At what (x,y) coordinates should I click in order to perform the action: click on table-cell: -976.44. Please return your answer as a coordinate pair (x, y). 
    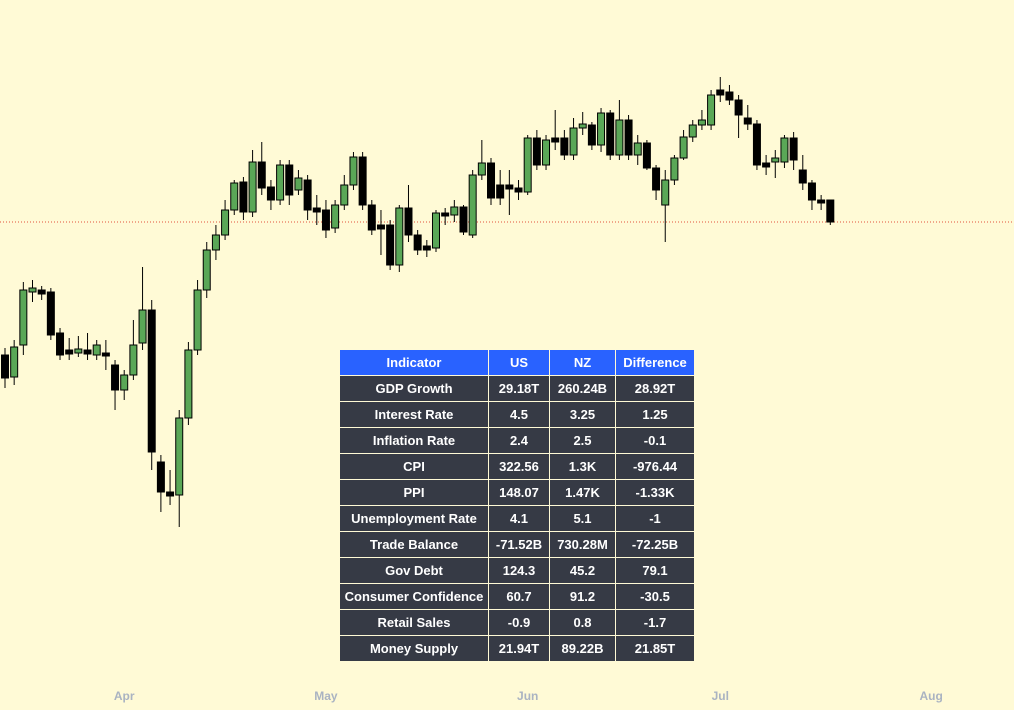
    Looking at the image, I should click on (655, 466).